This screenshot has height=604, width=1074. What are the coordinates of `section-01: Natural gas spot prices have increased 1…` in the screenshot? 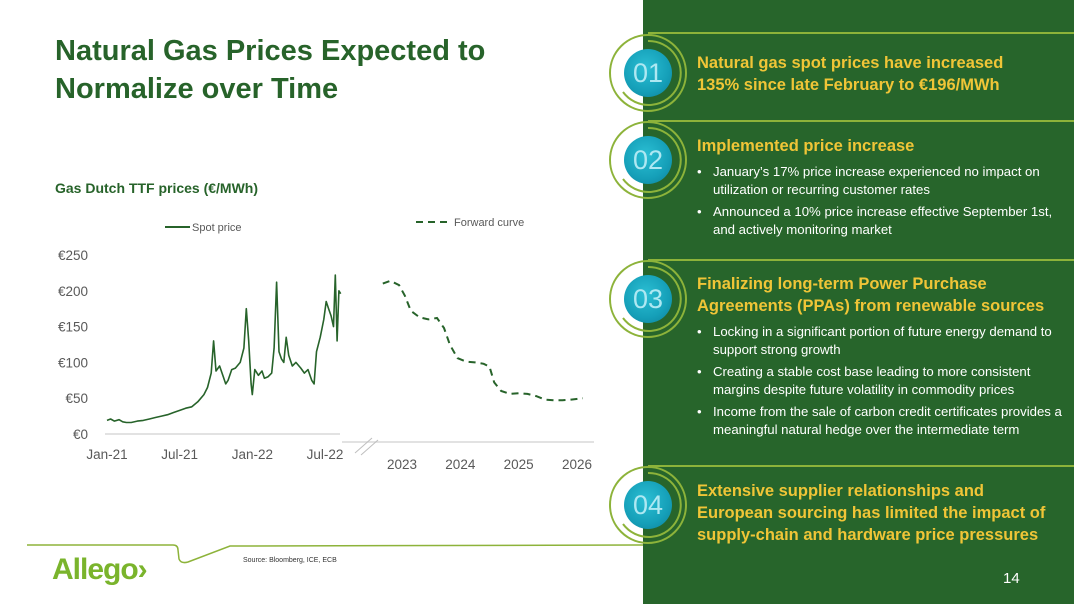 It's located at (872, 74).